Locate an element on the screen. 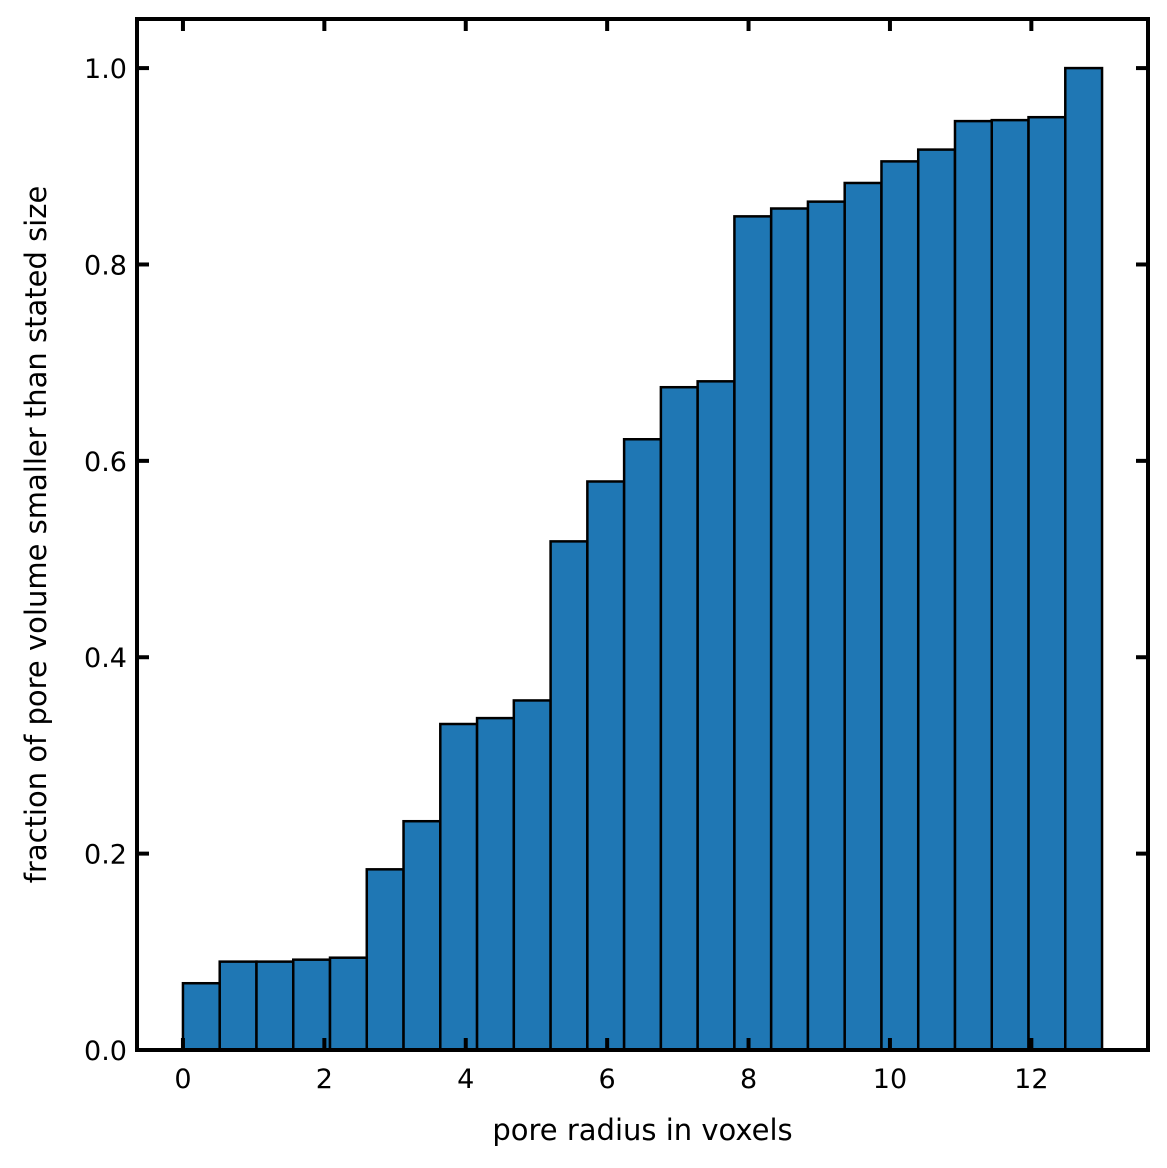 This screenshot has width=1167, height=1168. x-tick-label-6: 12 is located at coordinates (1031, 1079).